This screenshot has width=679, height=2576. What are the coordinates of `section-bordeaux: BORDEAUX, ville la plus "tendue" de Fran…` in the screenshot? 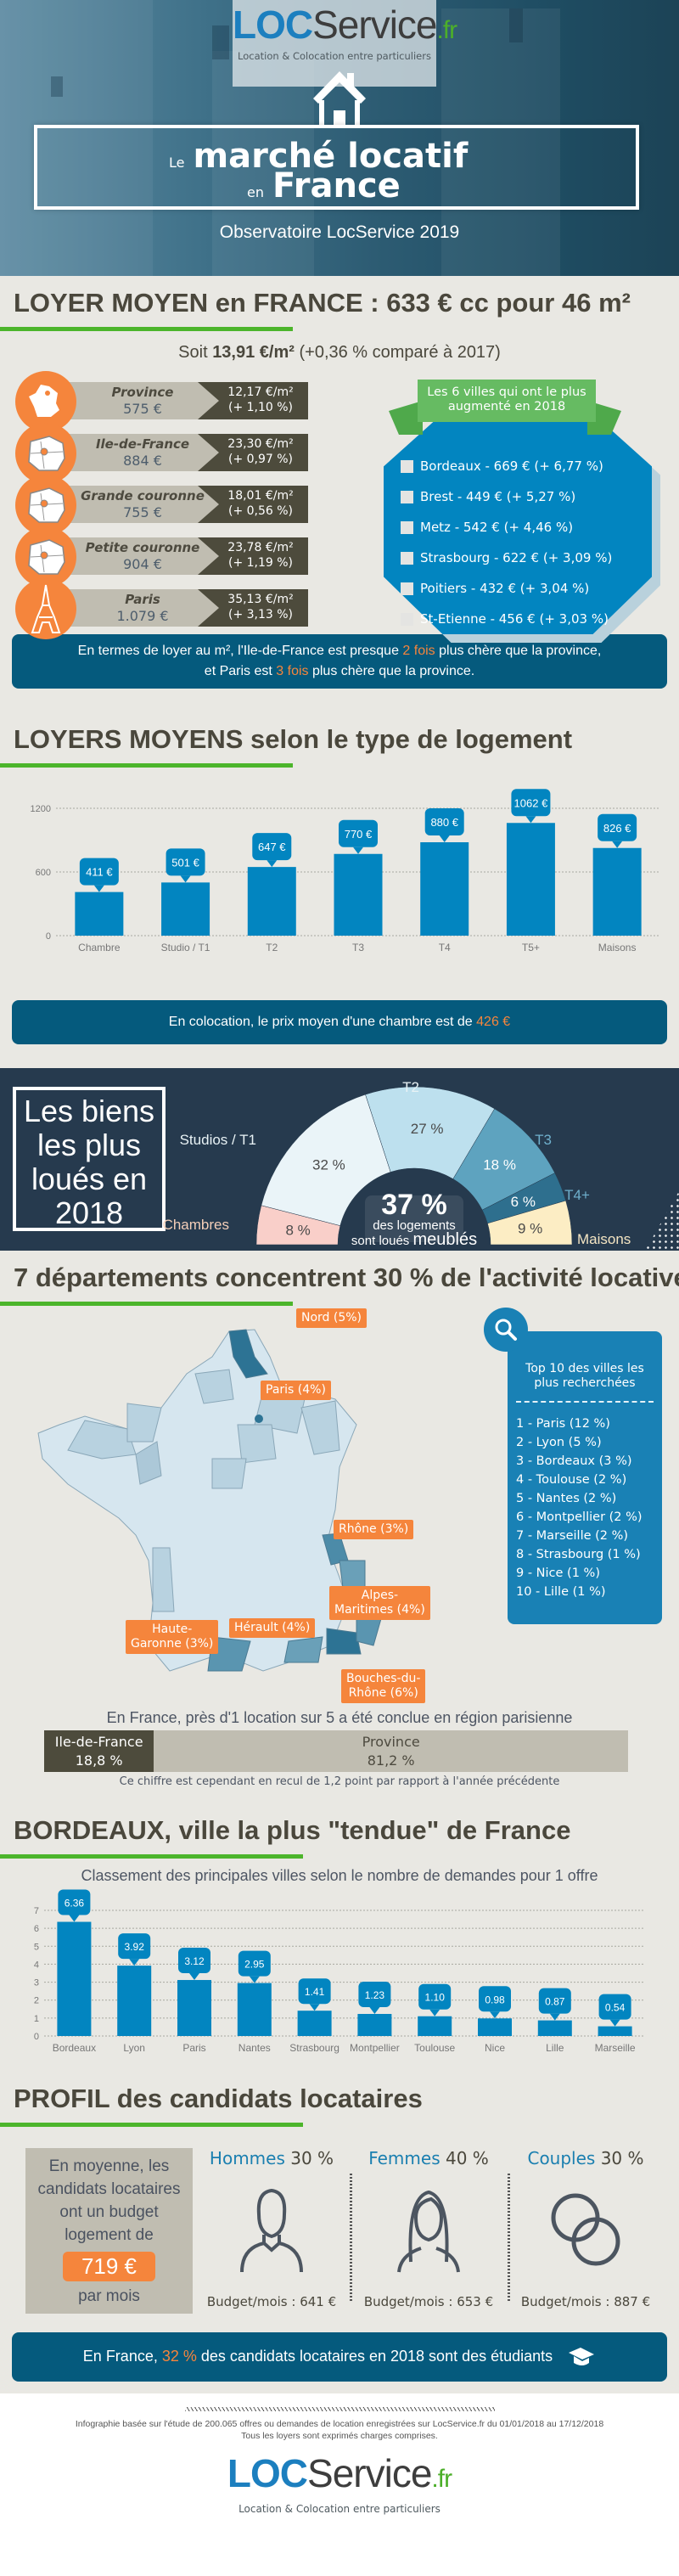 It's located at (339, 1929).